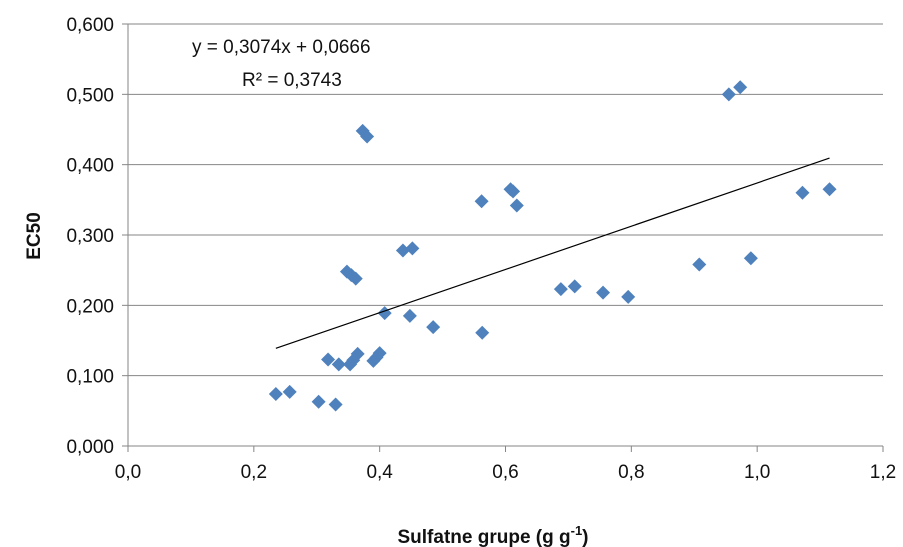 The height and width of the screenshot is (547, 903). I want to click on y-tick-label: 0,500, so click(90, 95).